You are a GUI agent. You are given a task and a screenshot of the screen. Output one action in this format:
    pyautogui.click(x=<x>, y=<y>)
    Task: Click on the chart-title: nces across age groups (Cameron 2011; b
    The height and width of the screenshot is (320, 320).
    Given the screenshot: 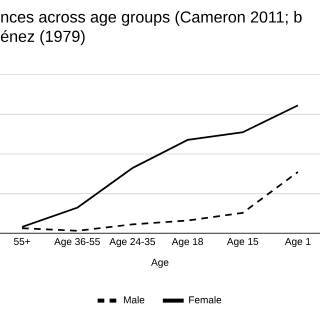 What is the action you would take?
    pyautogui.click(x=151, y=18)
    